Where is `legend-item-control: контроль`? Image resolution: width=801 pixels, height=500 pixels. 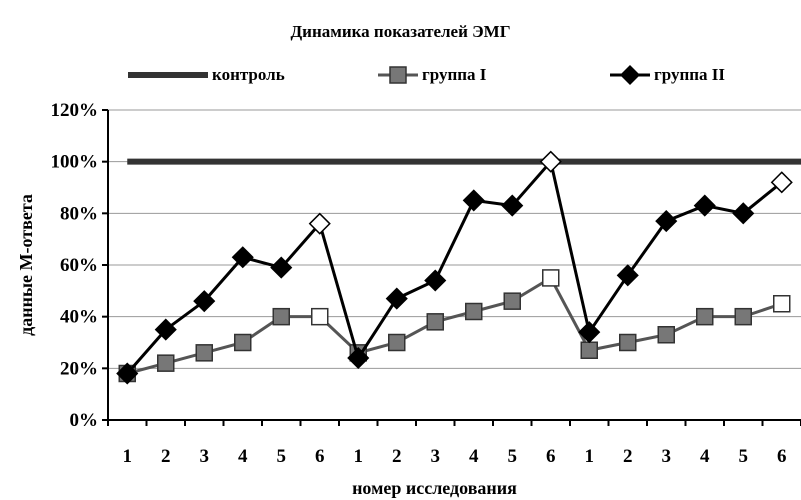
legend-item-control: контроль is located at coordinates (206, 75).